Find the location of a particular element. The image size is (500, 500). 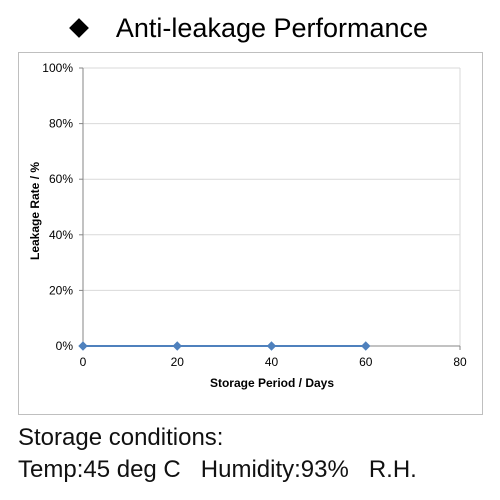

x-tick-label: 60 is located at coordinates (366, 362).